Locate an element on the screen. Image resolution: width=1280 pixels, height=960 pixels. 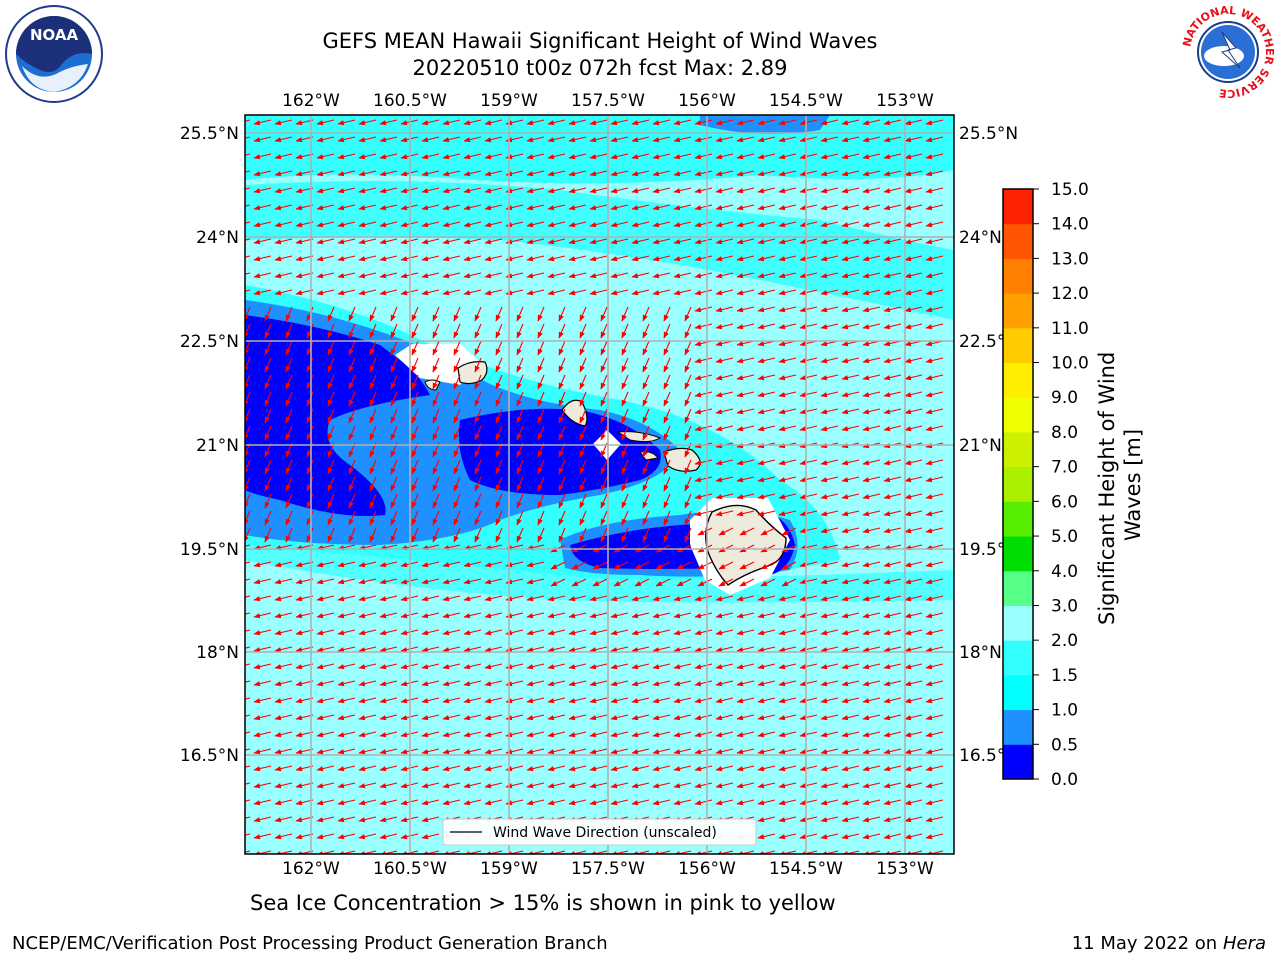
lat-tick-left-6: 16.5°N is located at coordinates (209, 756).